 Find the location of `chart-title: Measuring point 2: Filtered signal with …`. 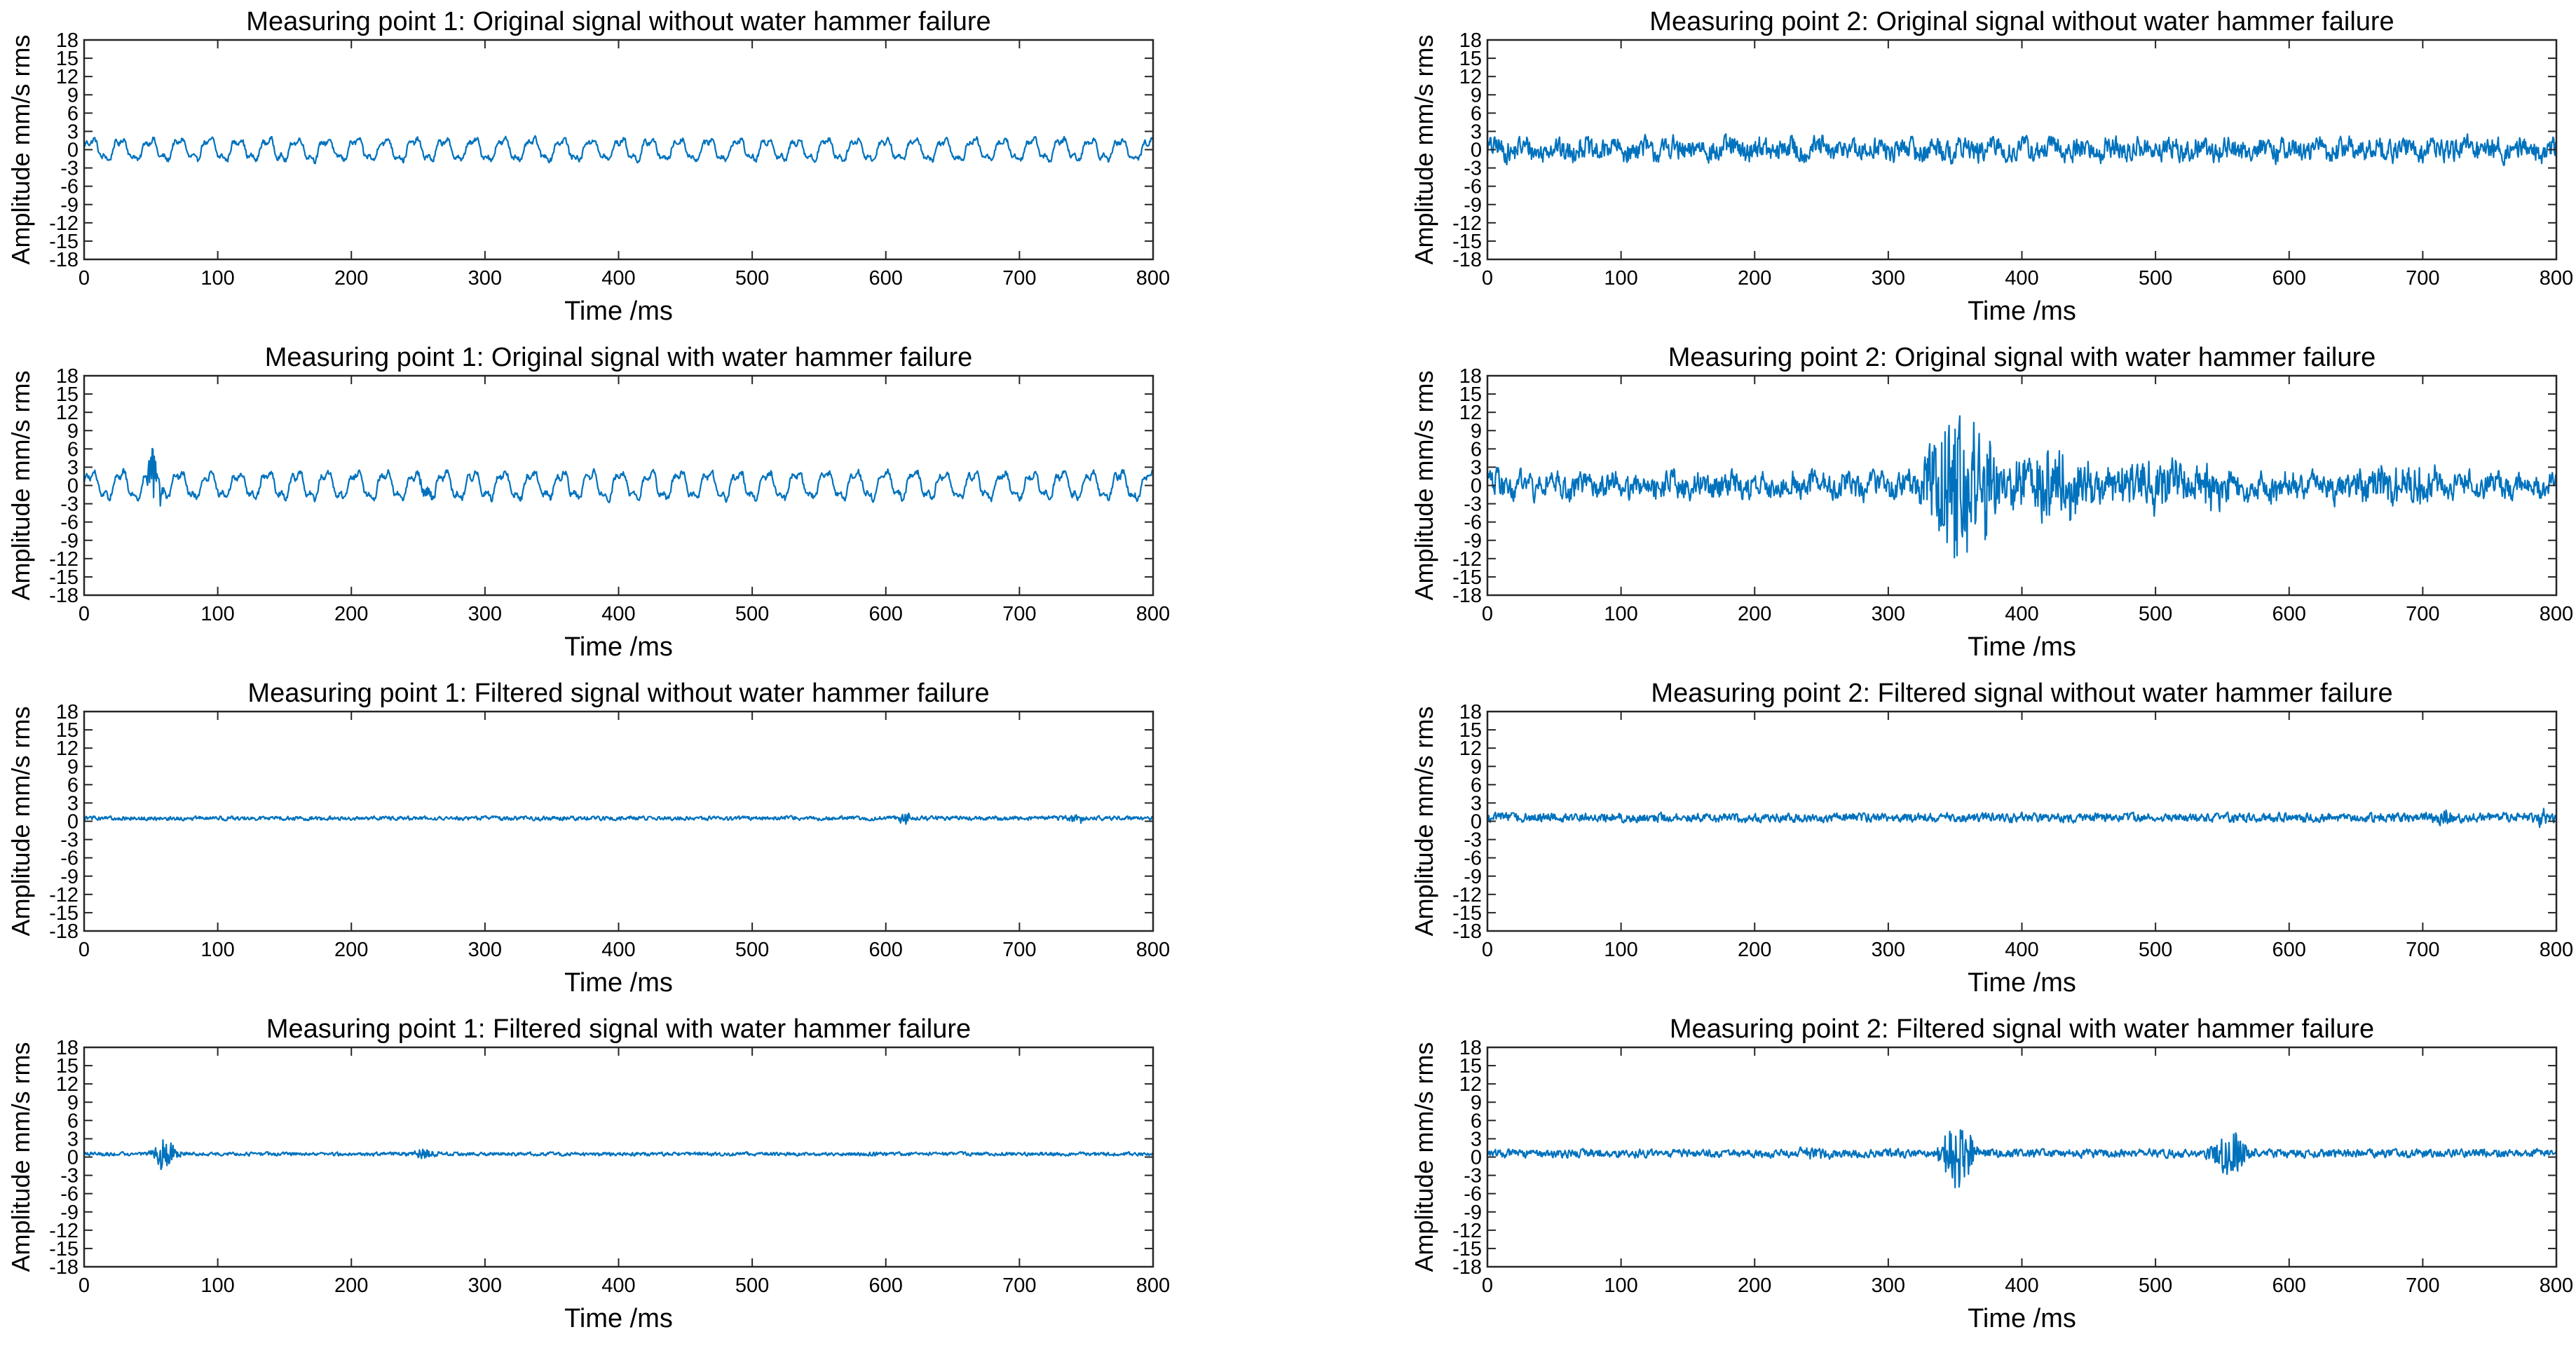

chart-title: Measuring point 2: Filtered signal with … is located at coordinates (2022, 1029).